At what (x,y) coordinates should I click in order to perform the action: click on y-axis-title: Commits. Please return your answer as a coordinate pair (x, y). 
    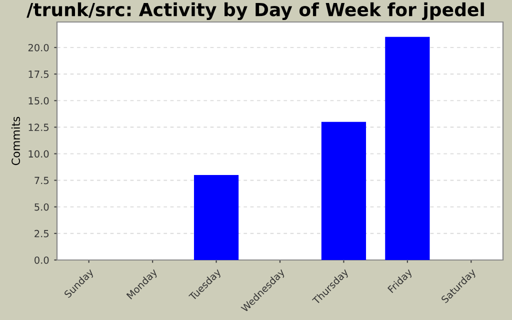
    Looking at the image, I should click on (15, 141).